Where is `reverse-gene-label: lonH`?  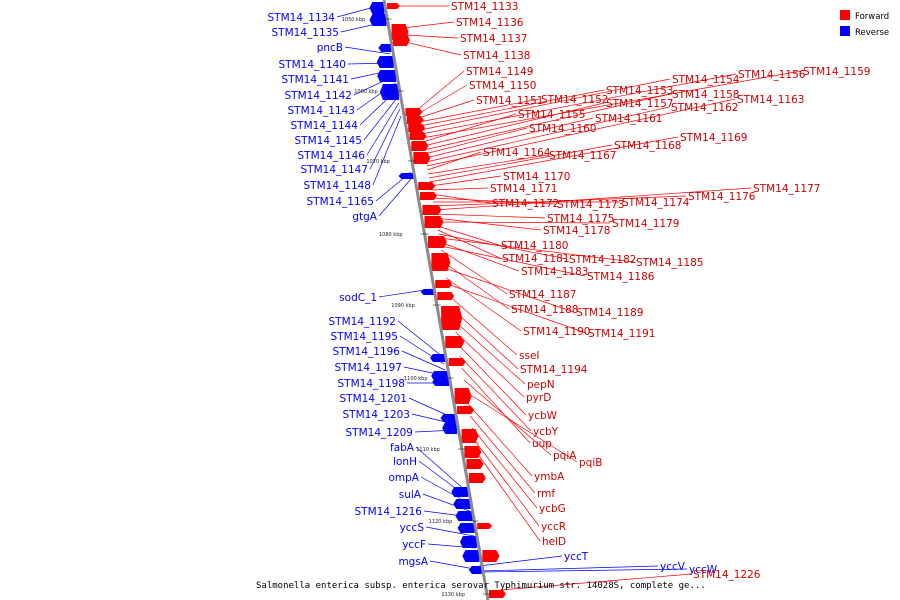 reverse-gene-label: lonH is located at coordinates (405, 462).